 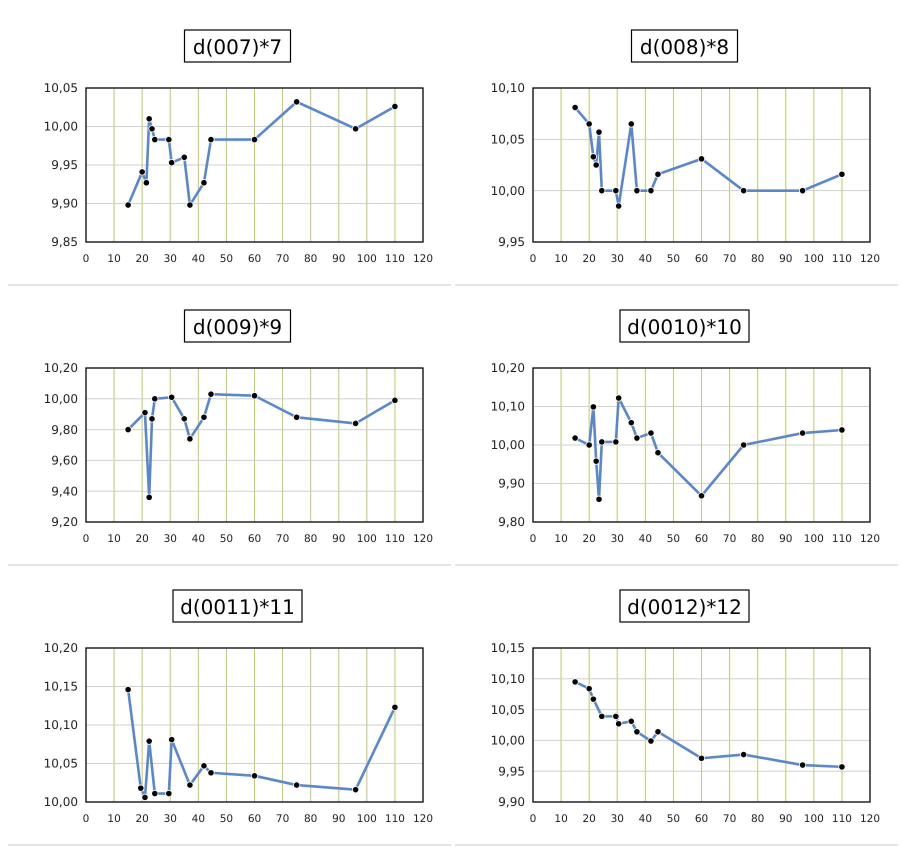 I want to click on y-tick-label: 9,40, so click(x=64, y=491).